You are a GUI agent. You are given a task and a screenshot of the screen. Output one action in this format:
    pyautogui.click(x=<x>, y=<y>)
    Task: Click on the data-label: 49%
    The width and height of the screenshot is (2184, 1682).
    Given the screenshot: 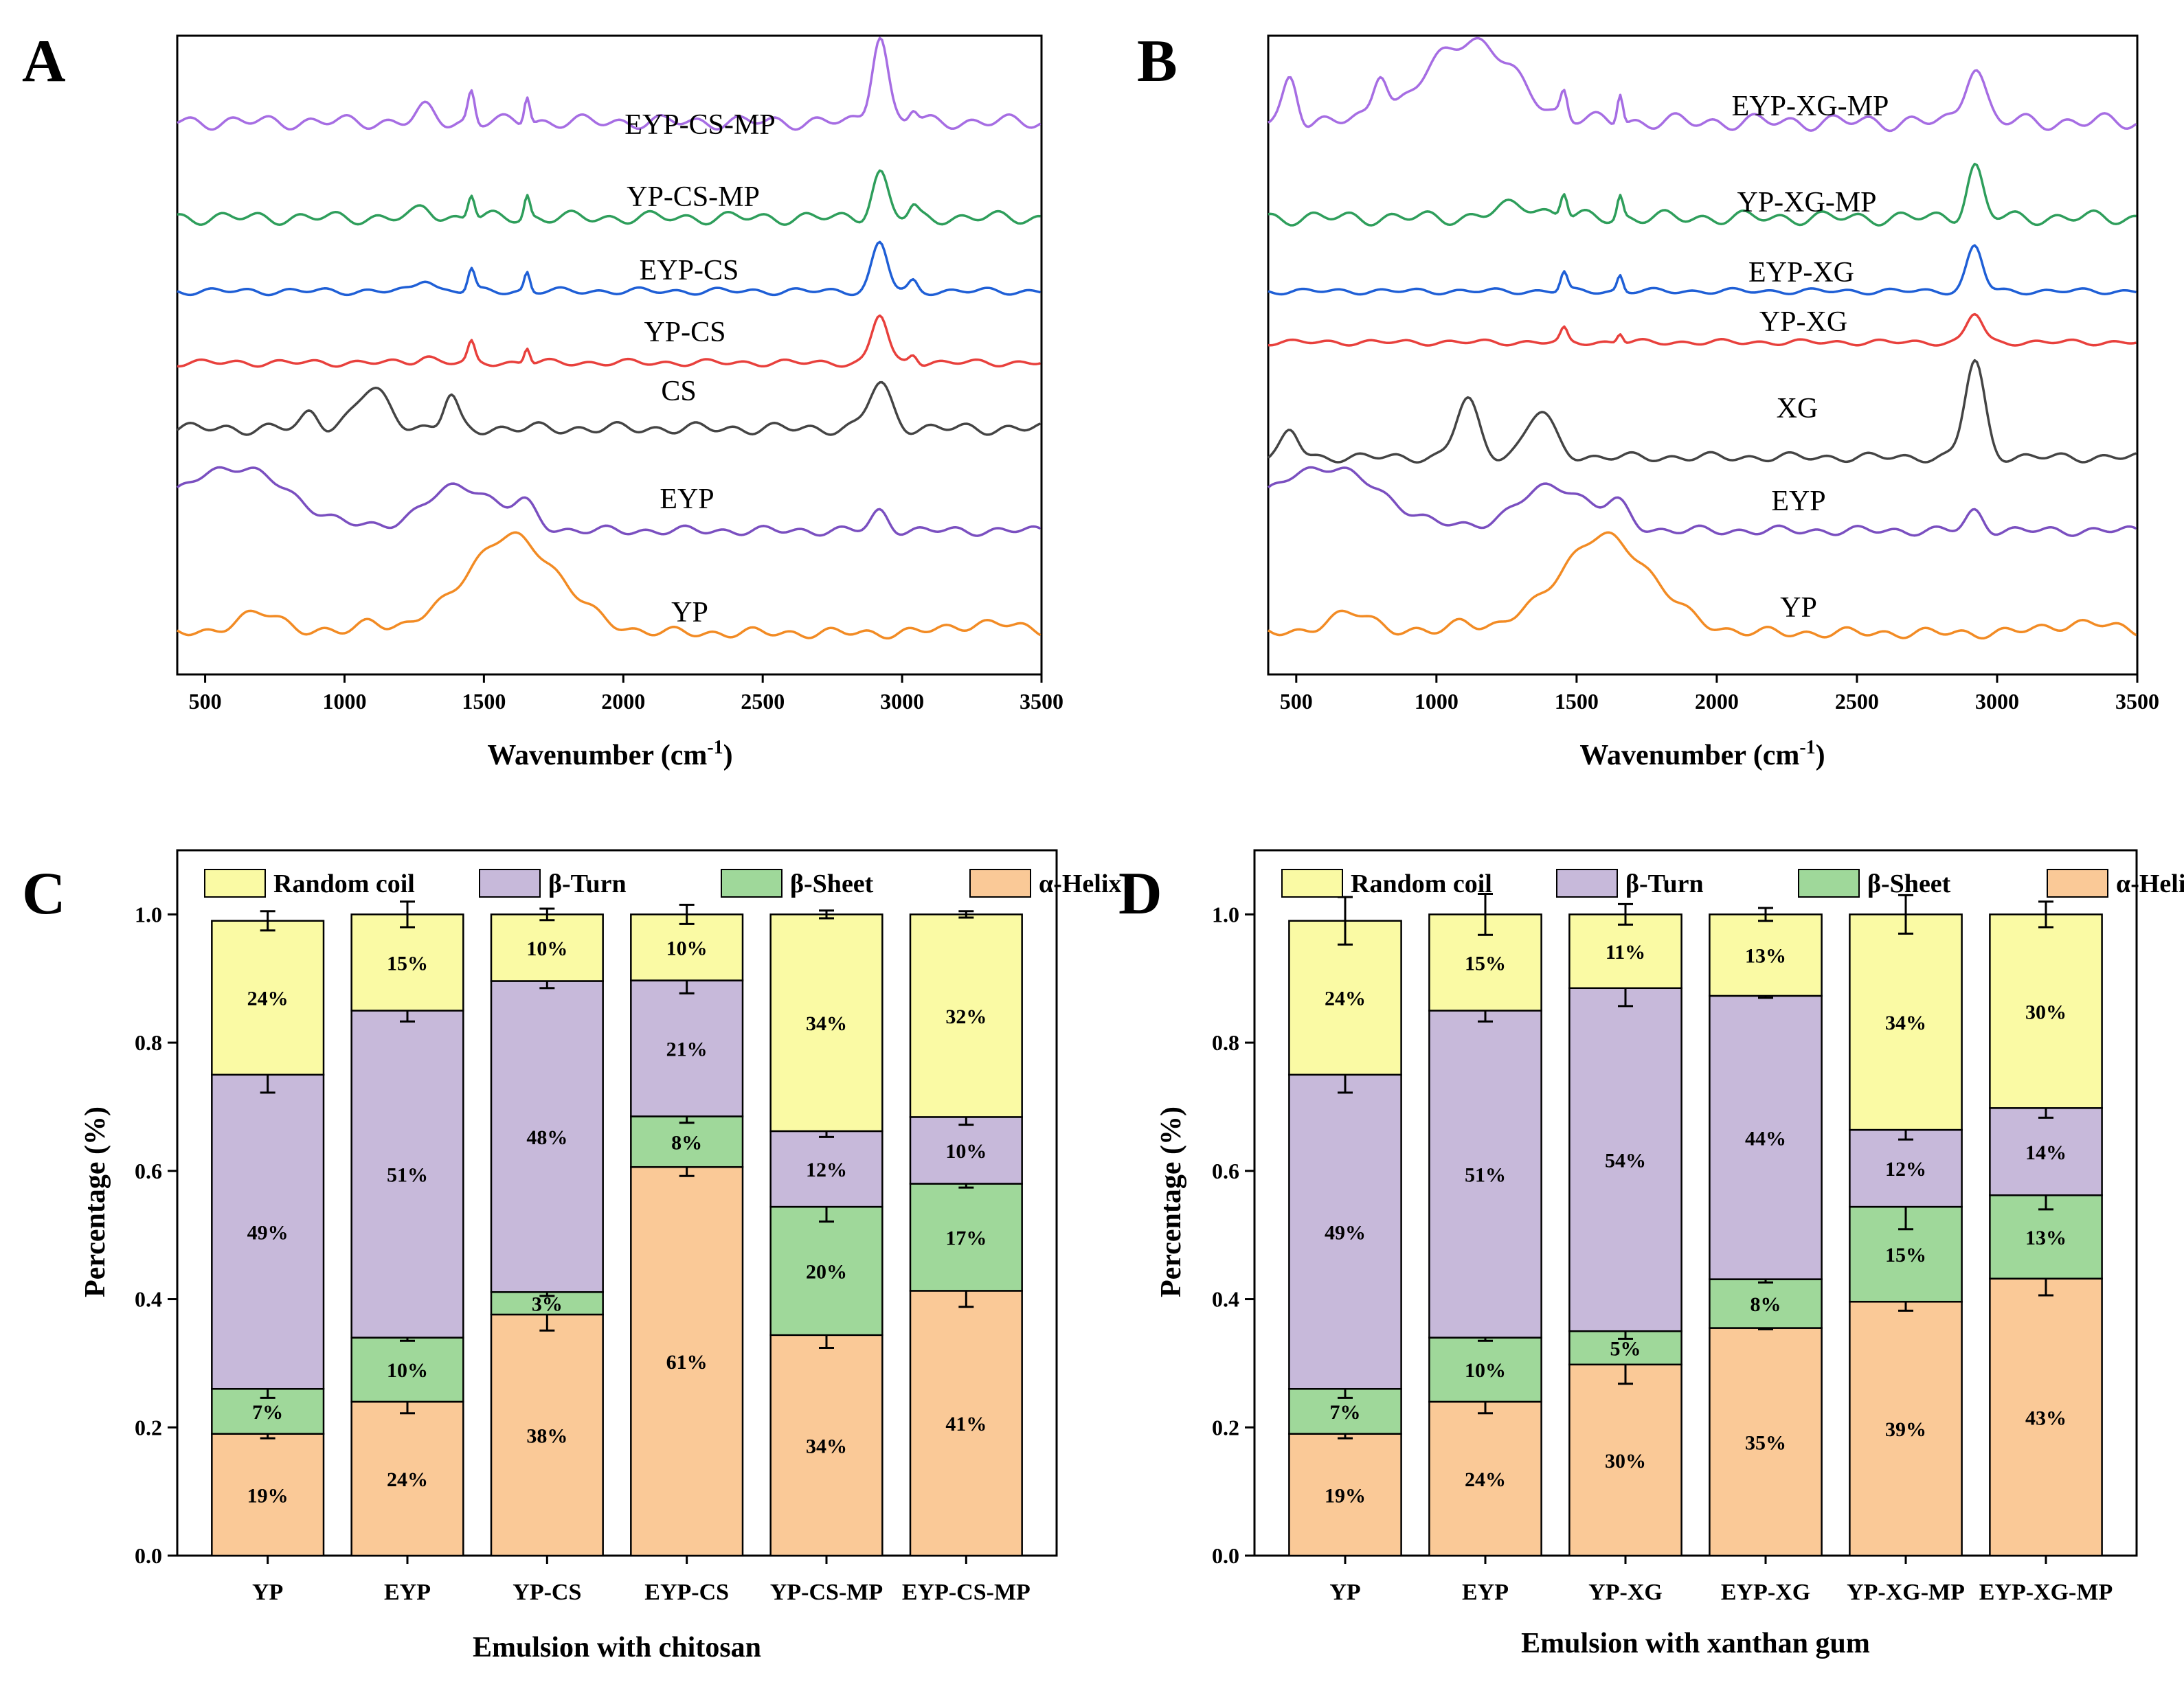 What is the action you would take?
    pyautogui.click(x=1345, y=1233)
    